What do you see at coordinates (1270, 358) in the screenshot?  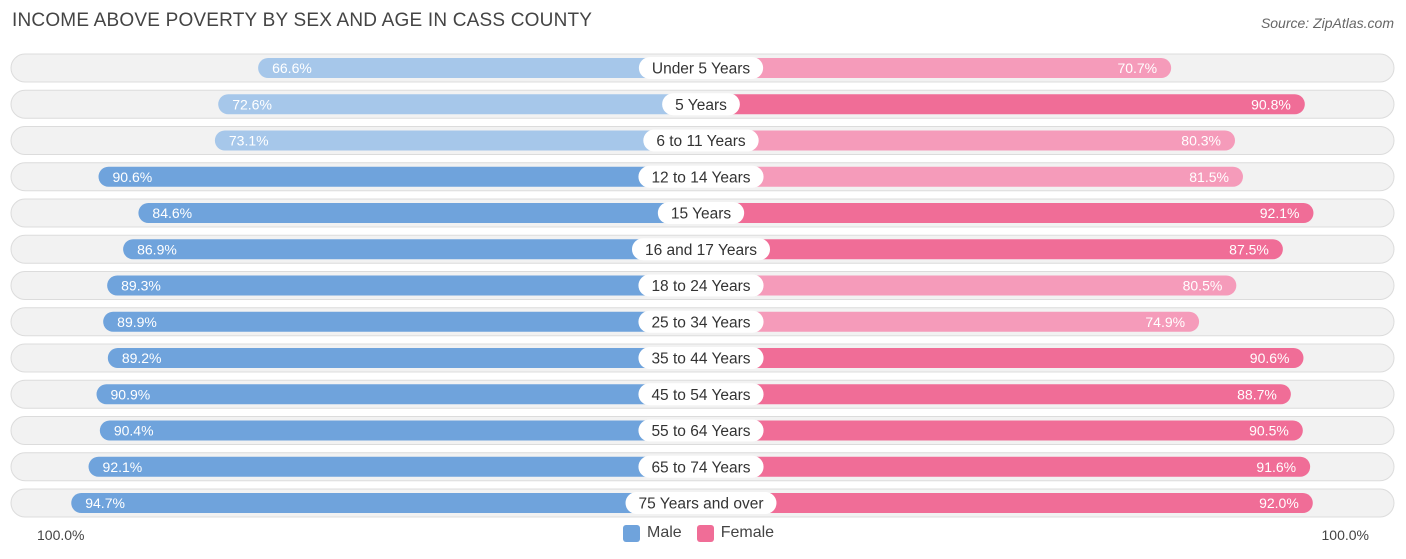 I see `value-label-female: 90.6%` at bounding box center [1270, 358].